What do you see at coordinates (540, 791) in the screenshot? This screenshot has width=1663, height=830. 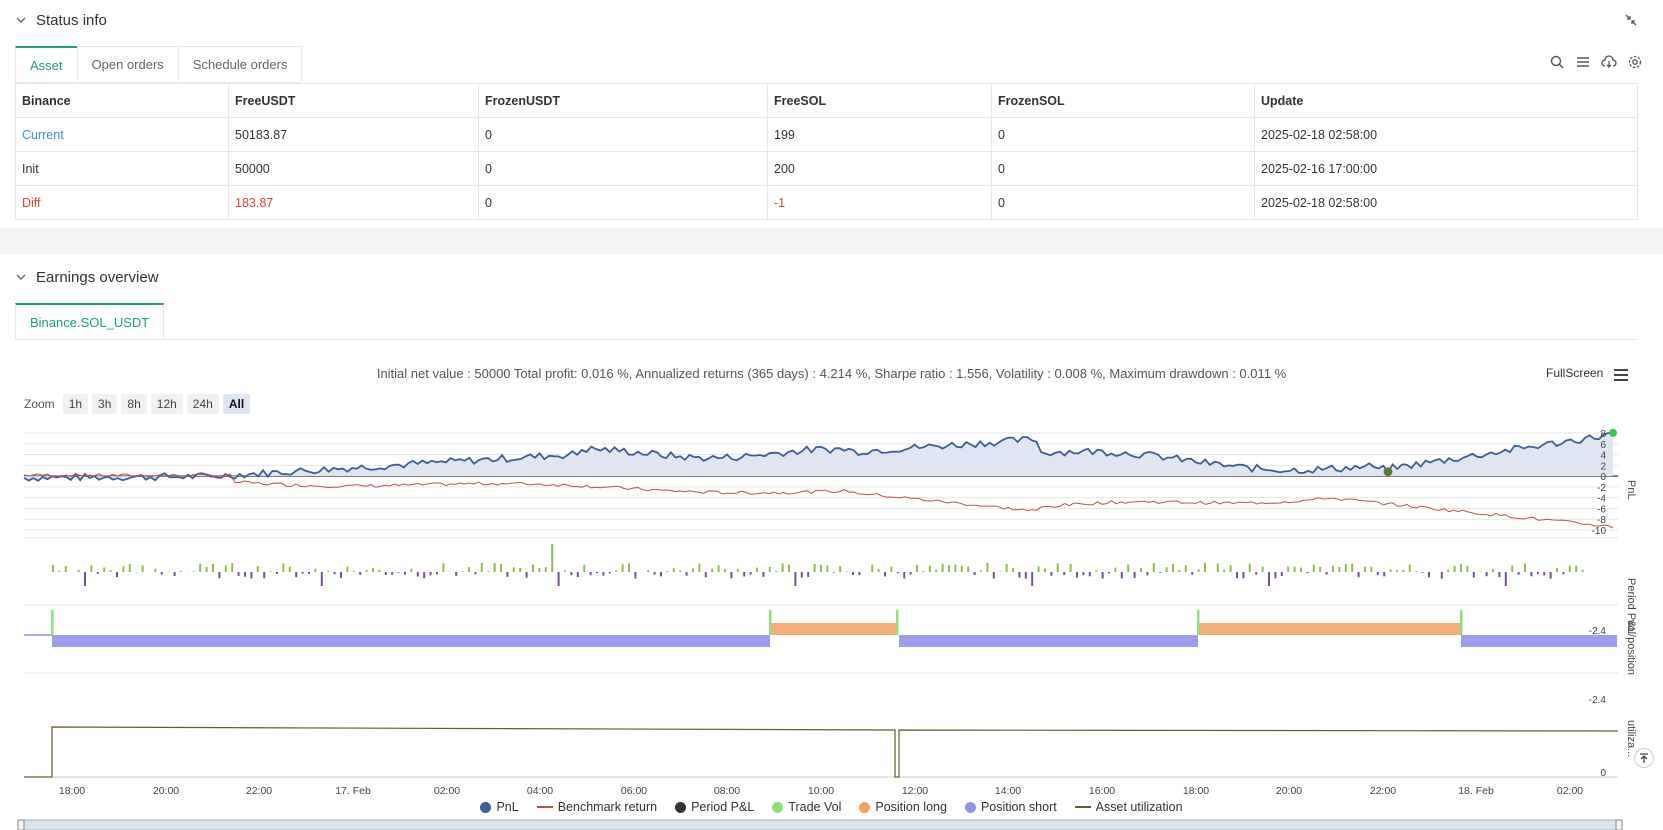 I see `x-tick-label: 04:00` at bounding box center [540, 791].